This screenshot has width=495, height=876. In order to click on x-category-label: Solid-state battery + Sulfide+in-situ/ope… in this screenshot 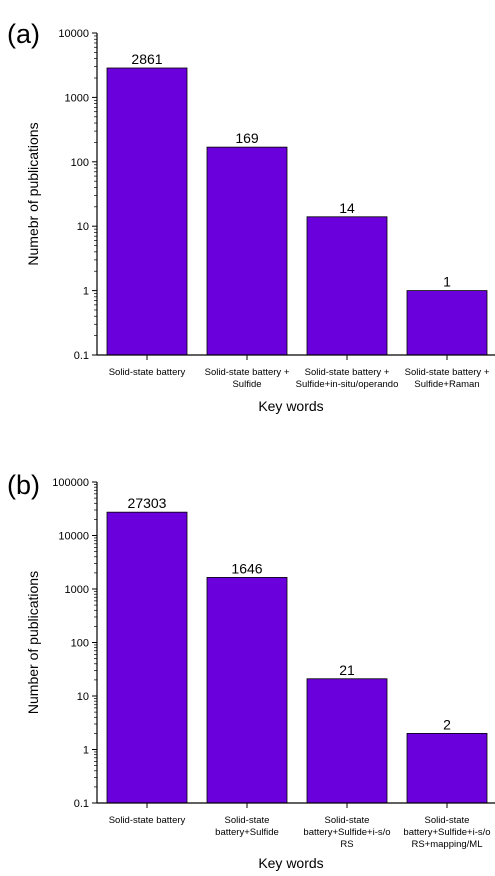, I will do `click(347, 378)`.